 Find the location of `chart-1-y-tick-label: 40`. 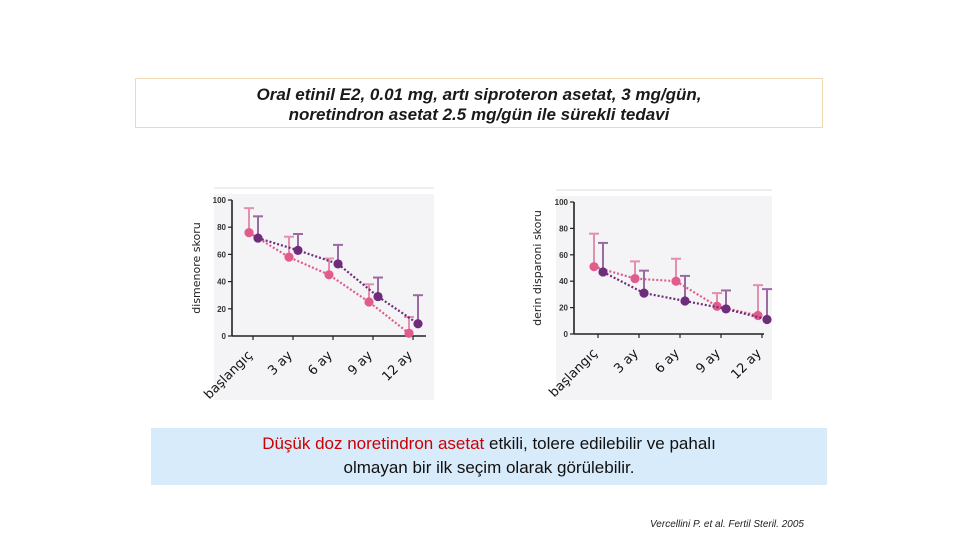

chart-1-y-tick-label: 40 is located at coordinates (221, 282).